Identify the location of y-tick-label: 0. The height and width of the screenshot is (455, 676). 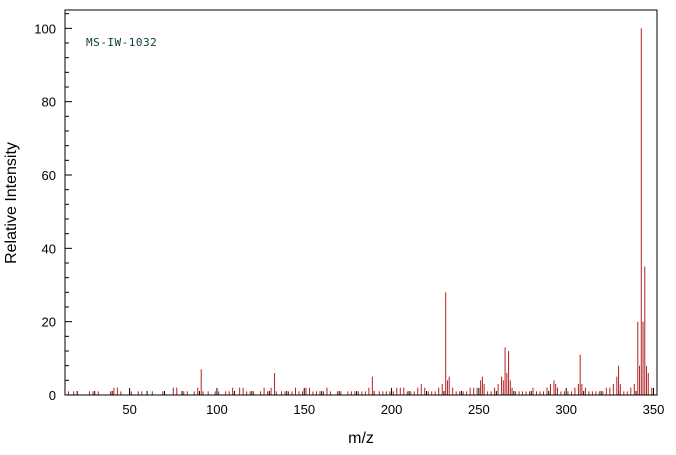
(52, 395).